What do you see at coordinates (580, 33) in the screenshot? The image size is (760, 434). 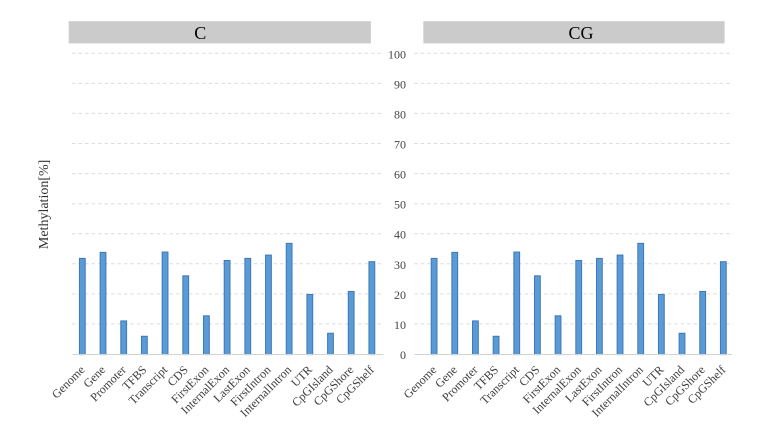 I see `svg-text: CG` at bounding box center [580, 33].